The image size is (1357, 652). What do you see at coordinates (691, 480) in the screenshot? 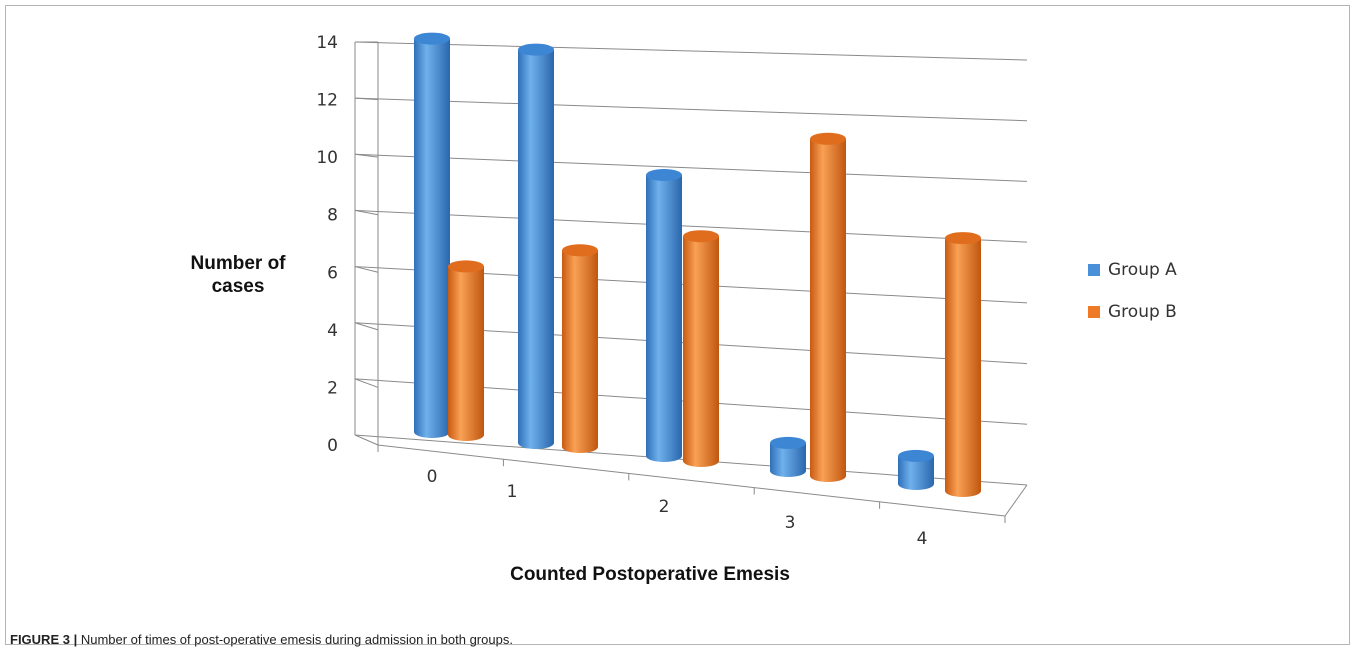
I see `x-axis-line` at bounding box center [691, 480].